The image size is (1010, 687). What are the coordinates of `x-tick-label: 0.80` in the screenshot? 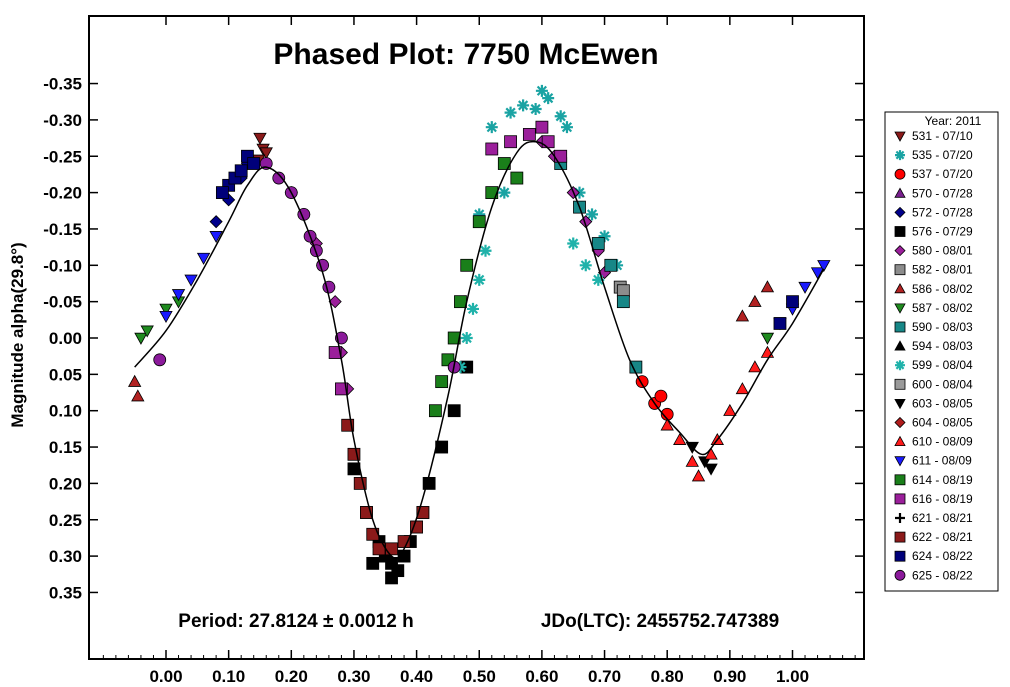 It's located at (667, 676).